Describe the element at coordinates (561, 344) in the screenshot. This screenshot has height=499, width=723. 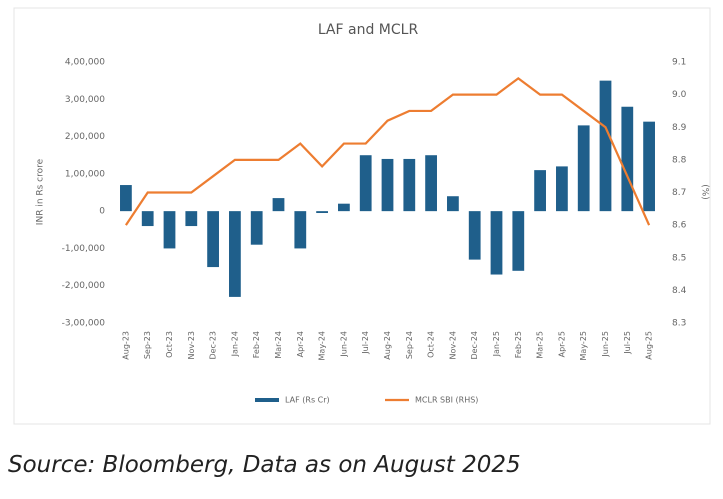
I see `x-tick-label: Apr-25` at that location.